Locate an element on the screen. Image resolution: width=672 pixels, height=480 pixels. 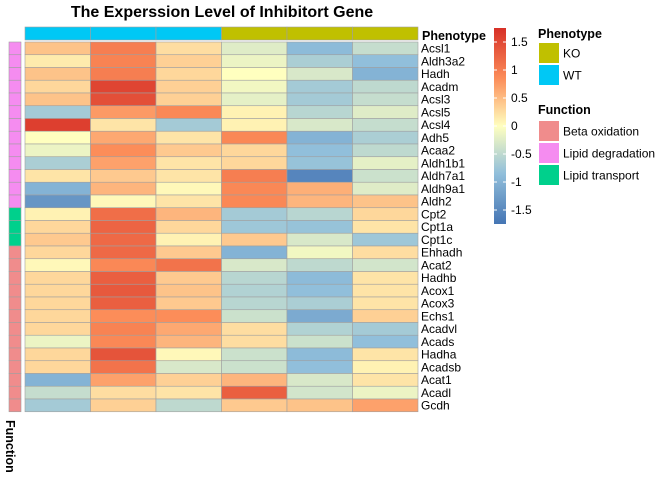
phenotype-legend: Phenotype KO WT is located at coordinates (570, 56).